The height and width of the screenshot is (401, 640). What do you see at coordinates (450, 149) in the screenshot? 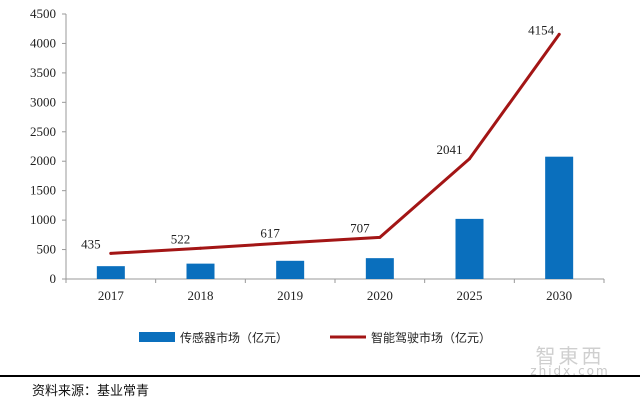
I see `line-data-label: 2041` at bounding box center [450, 149].